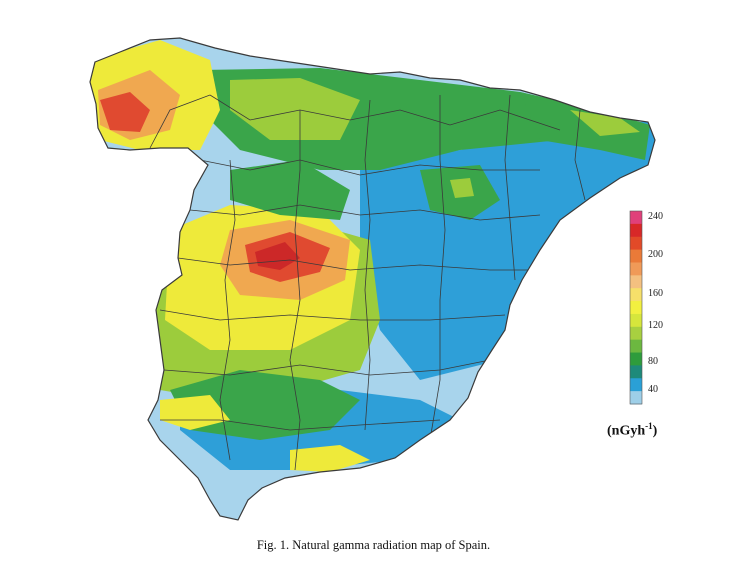 This screenshot has width=747, height=570. Describe the element at coordinates (195, 412) in the screenshot. I see `mid-high-zone-southwest` at that location.